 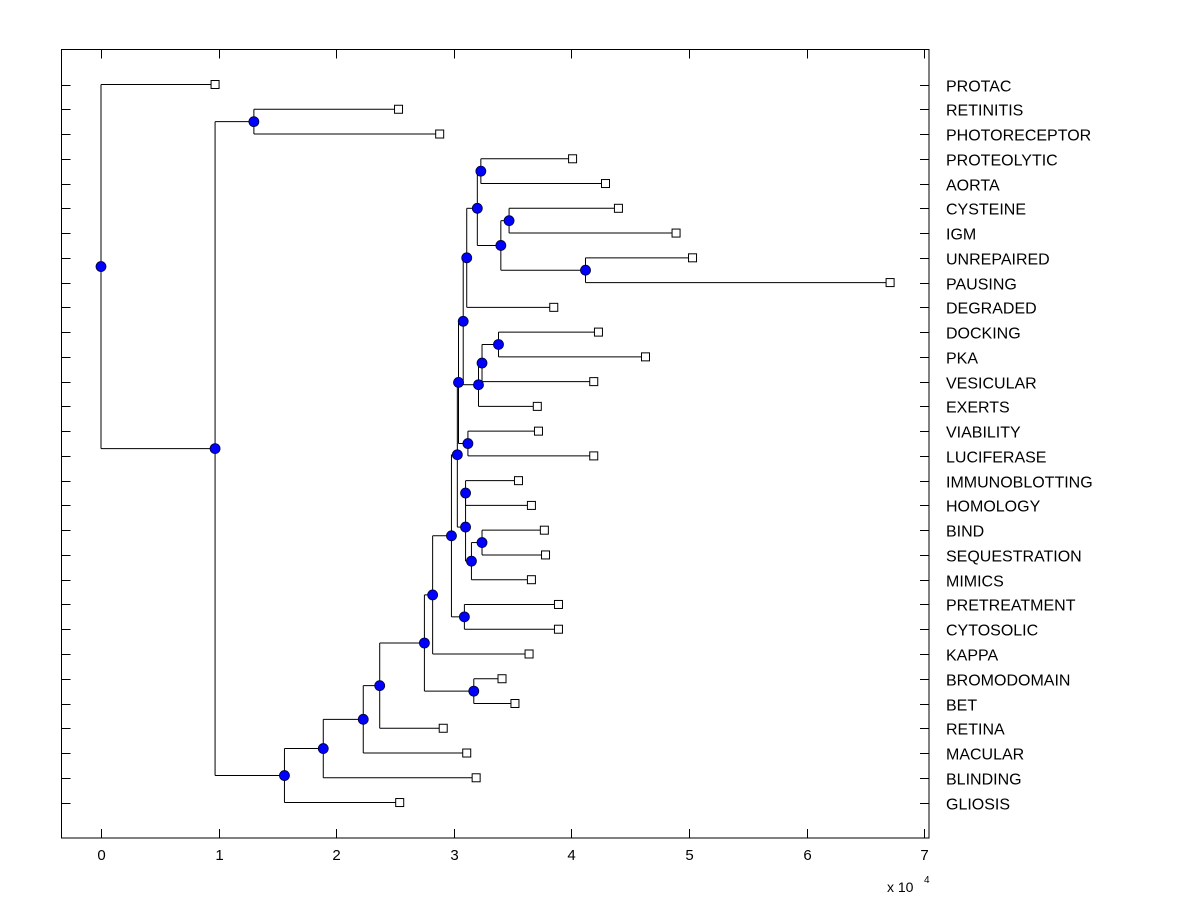 What do you see at coordinates (529, 654) in the screenshot?
I see `leaf-marker-kappa` at bounding box center [529, 654].